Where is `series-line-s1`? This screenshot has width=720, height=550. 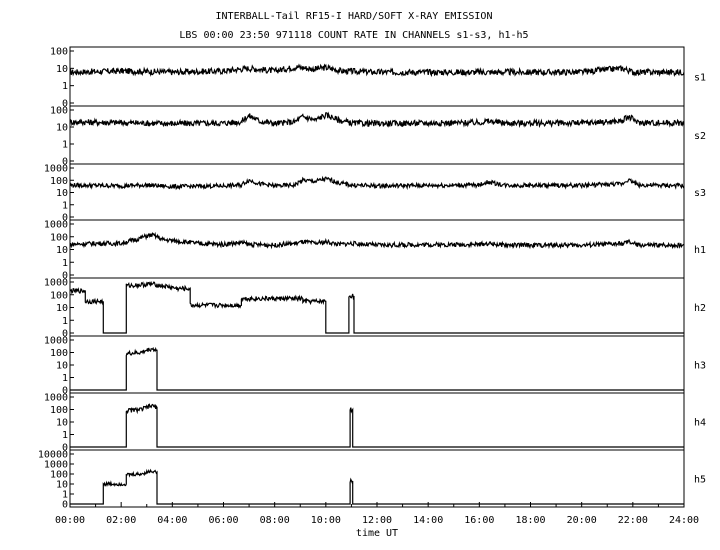
series-line-s1 is located at coordinates (377, 70).